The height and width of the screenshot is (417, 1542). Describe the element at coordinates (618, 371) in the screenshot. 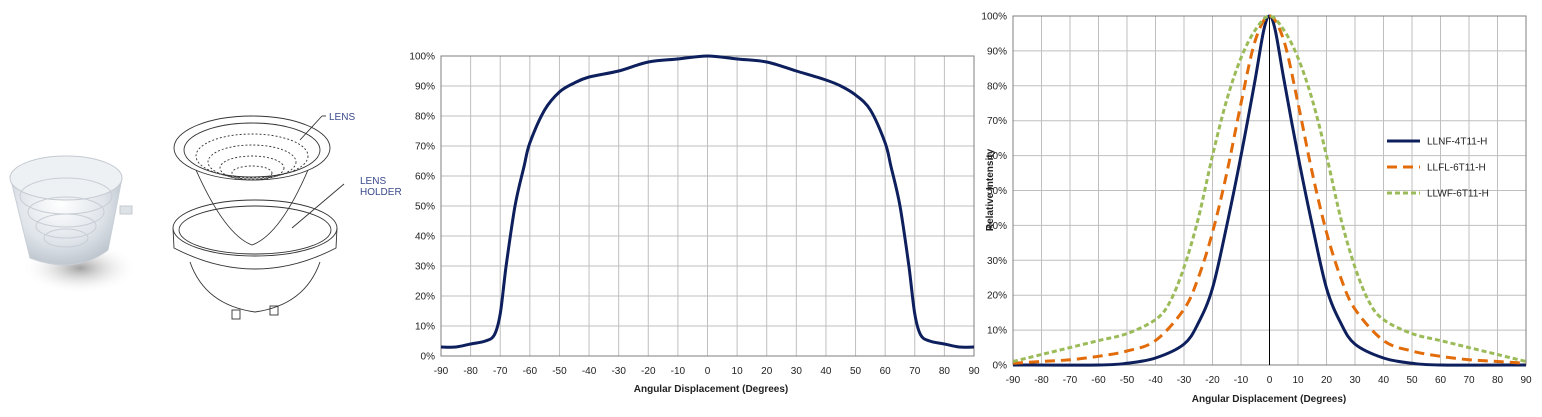

I see `chart1-x-tick-label: -30` at that location.